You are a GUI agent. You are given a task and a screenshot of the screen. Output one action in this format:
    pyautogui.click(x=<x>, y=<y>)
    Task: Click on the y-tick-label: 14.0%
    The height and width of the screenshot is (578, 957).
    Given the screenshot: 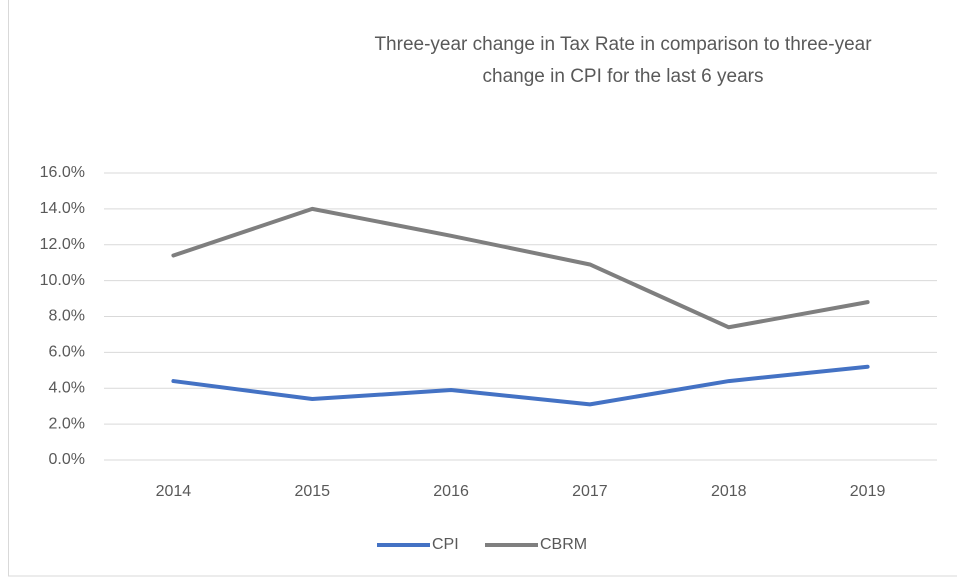 What is the action you would take?
    pyautogui.click(x=62, y=208)
    